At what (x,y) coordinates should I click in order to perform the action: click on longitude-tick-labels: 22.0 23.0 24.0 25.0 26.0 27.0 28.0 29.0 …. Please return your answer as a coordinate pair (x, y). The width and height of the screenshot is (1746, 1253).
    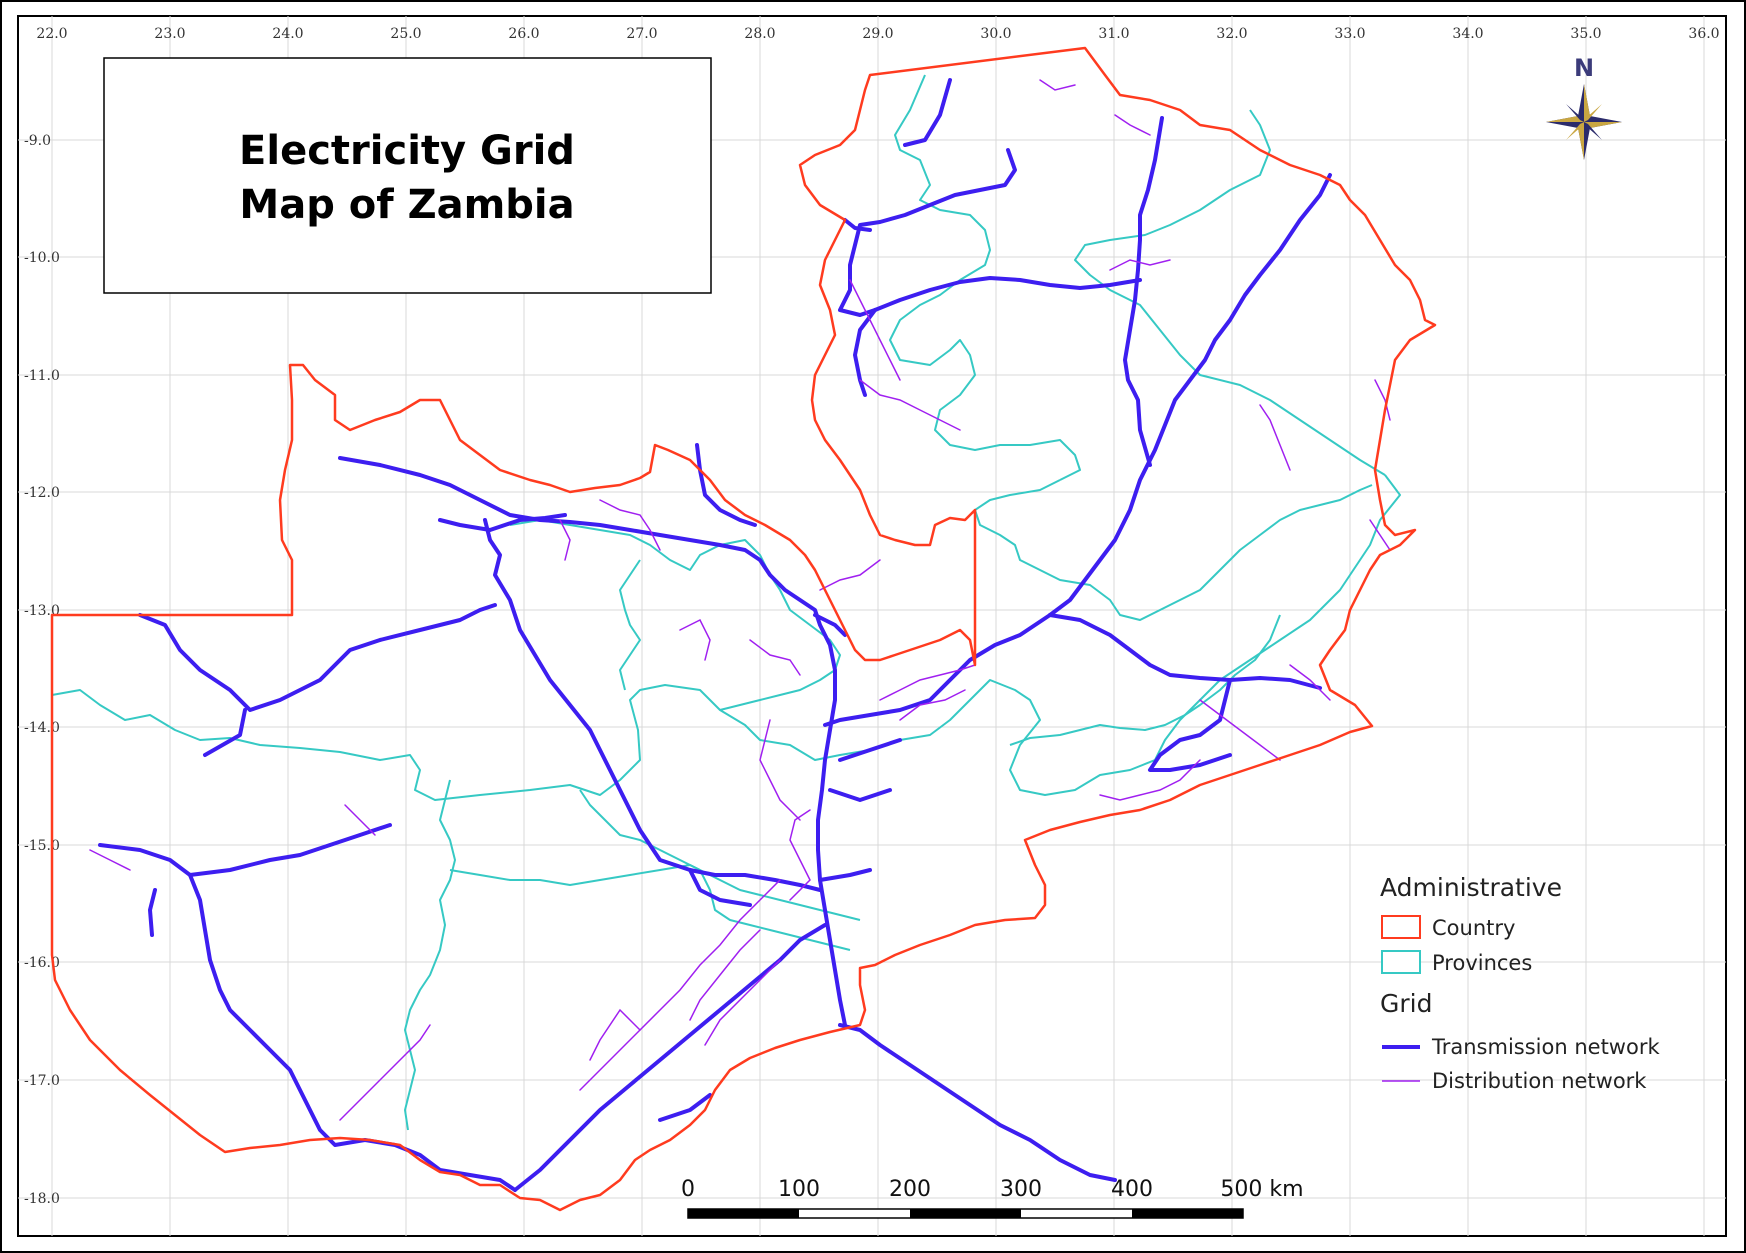
    Looking at the image, I should click on (877, 34).